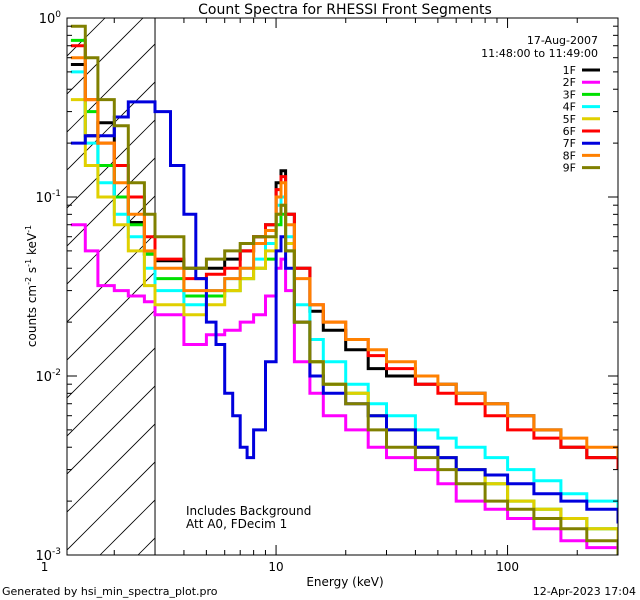 The height and width of the screenshot is (600, 640). I want to click on y-tick-label-1e-2: 10⁻², so click(48, 376).